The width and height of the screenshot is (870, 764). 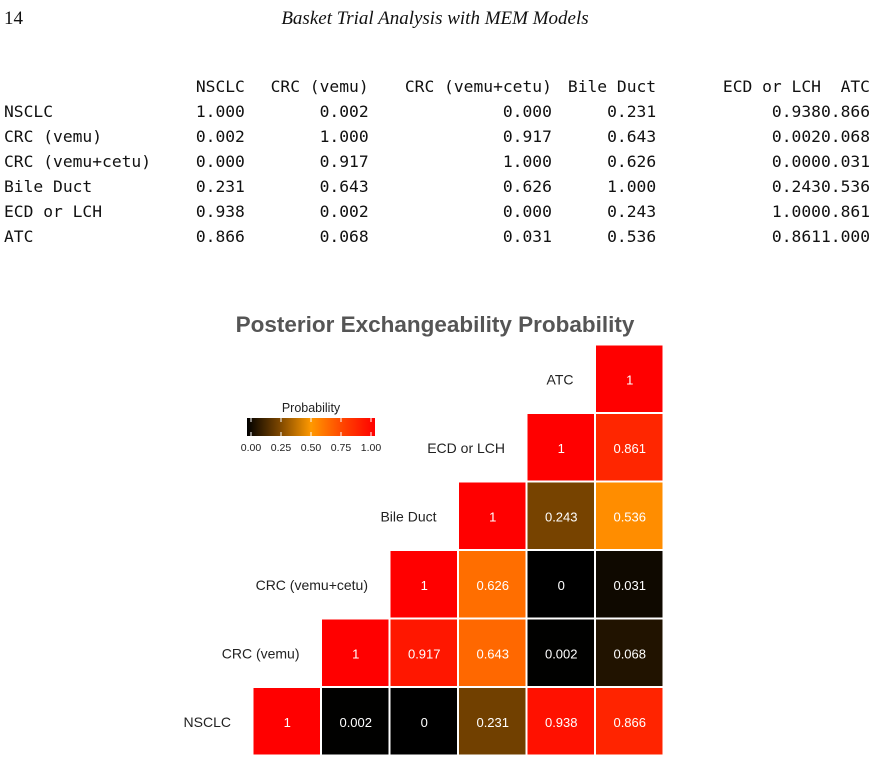 What do you see at coordinates (527, 136) in the screenshot?
I see `table-cell: 0.917` at bounding box center [527, 136].